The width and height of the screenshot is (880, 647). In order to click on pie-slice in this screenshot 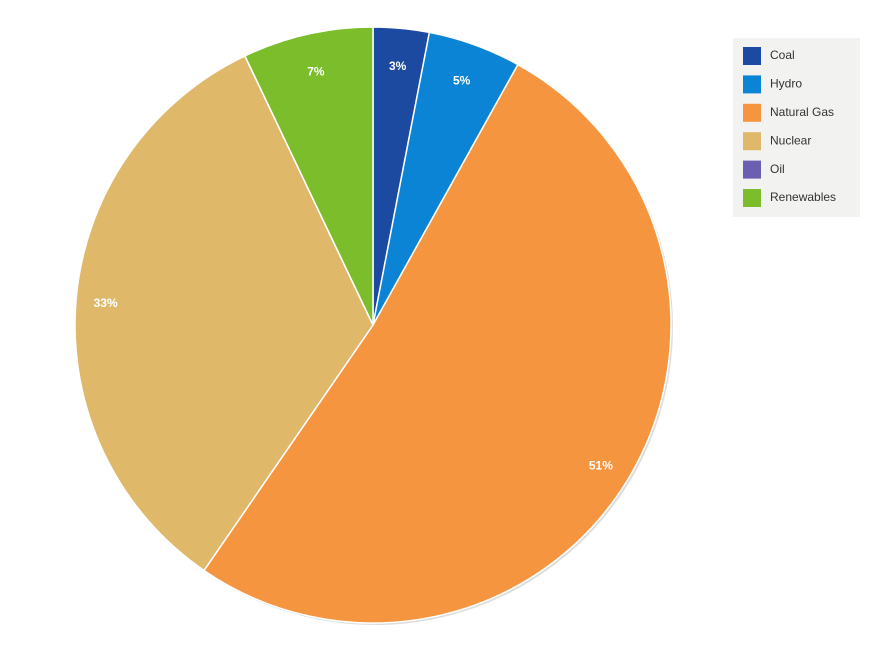, I will do `click(308, 176)`.